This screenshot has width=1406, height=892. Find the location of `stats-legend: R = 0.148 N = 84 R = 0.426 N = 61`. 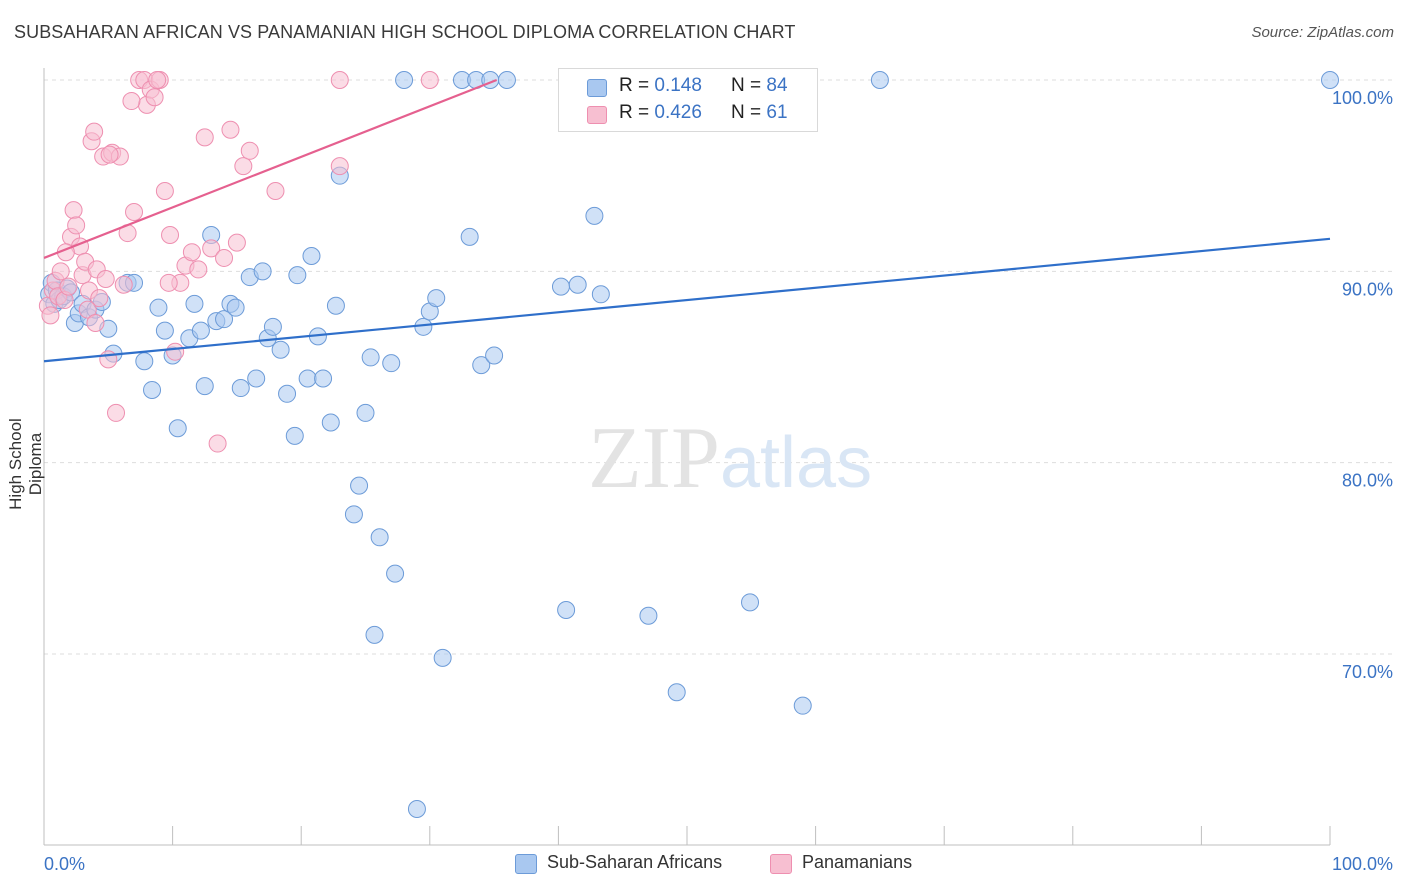

stats-legend: R = 0.148 N = 84 R = 0.426 N = 61 is located at coordinates (688, 100).